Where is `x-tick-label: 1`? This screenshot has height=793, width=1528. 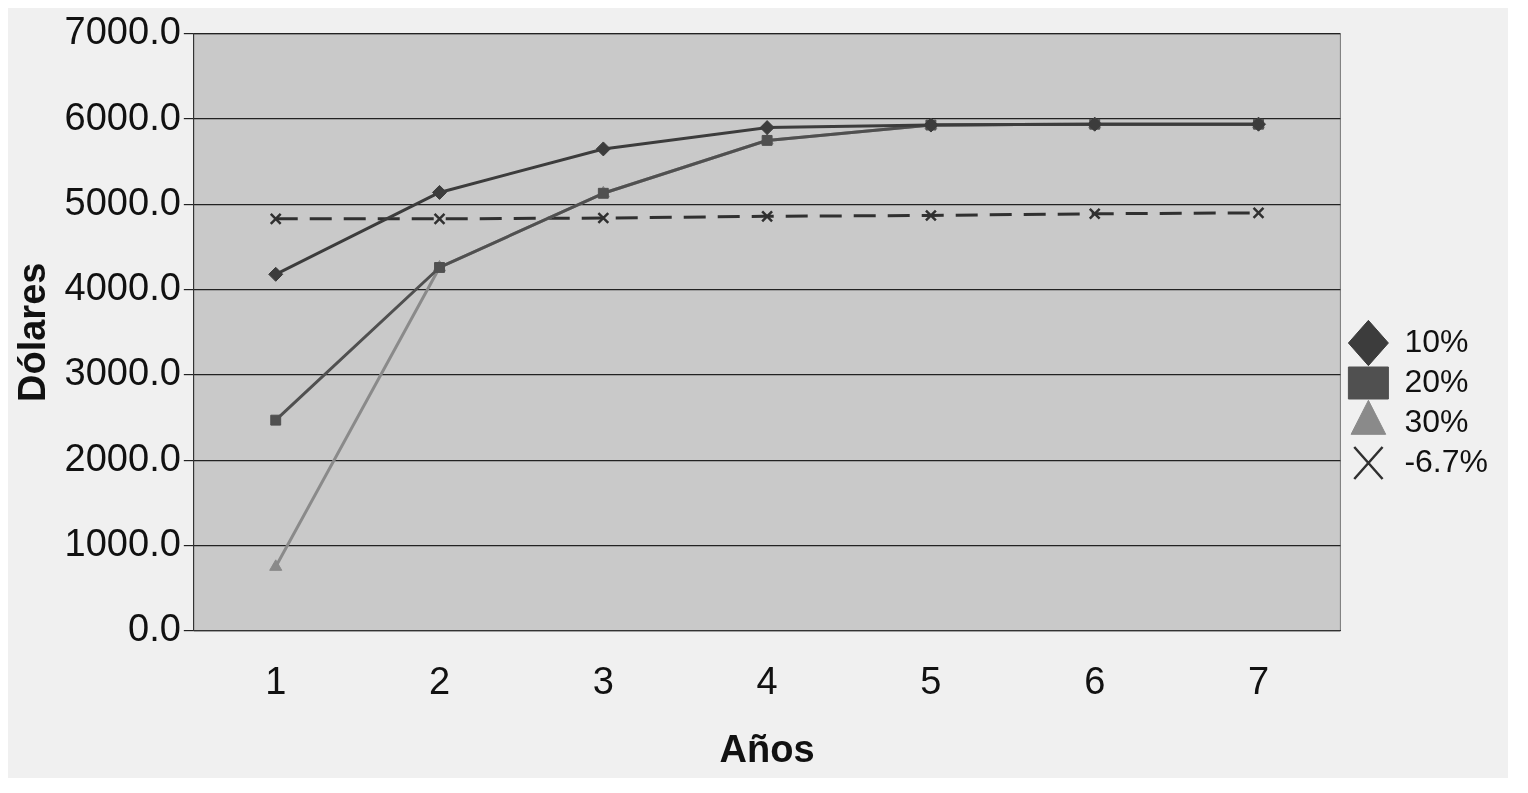 x-tick-label: 1 is located at coordinates (276, 681).